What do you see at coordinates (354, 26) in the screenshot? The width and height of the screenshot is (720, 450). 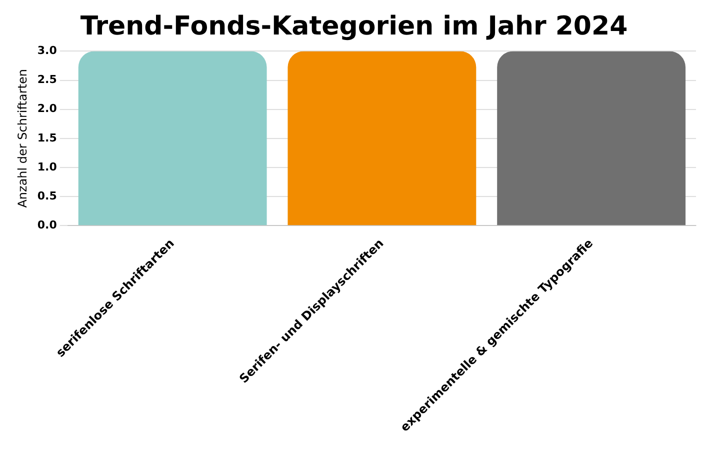 I see `chart-title: Trend-Fonds-Kategorien im Jahr 2024` at bounding box center [354, 26].